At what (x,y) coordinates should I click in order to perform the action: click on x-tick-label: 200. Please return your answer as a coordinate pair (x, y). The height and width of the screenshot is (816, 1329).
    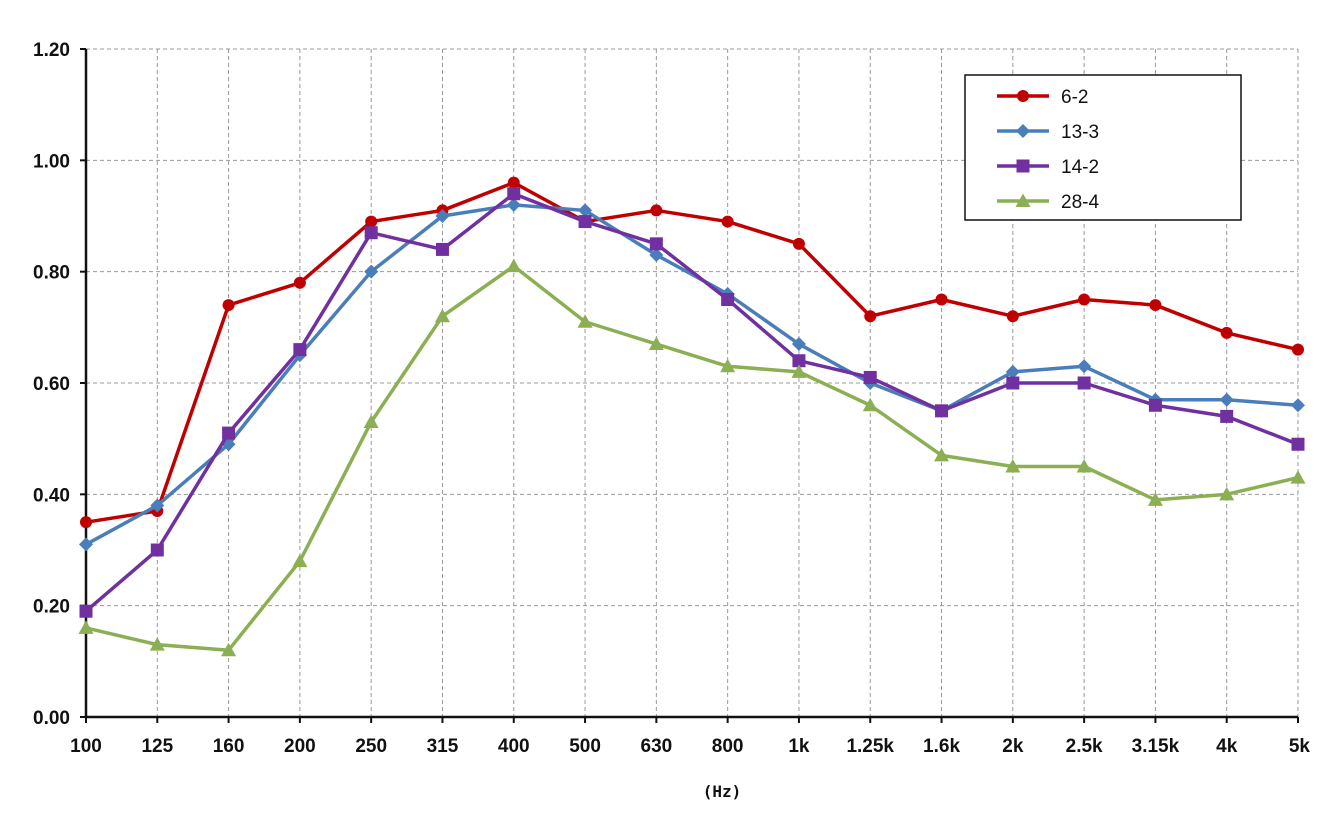
    Looking at the image, I should click on (300, 746).